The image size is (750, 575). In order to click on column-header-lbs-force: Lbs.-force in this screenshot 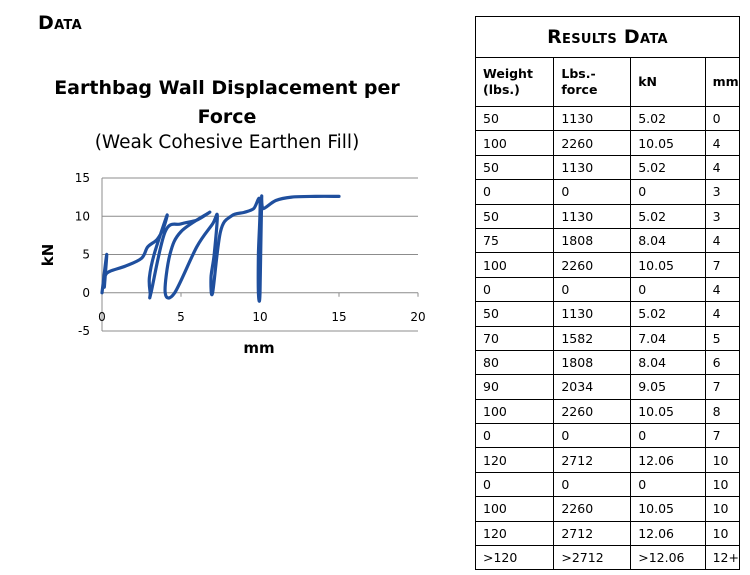, I will do `click(592, 82)`.